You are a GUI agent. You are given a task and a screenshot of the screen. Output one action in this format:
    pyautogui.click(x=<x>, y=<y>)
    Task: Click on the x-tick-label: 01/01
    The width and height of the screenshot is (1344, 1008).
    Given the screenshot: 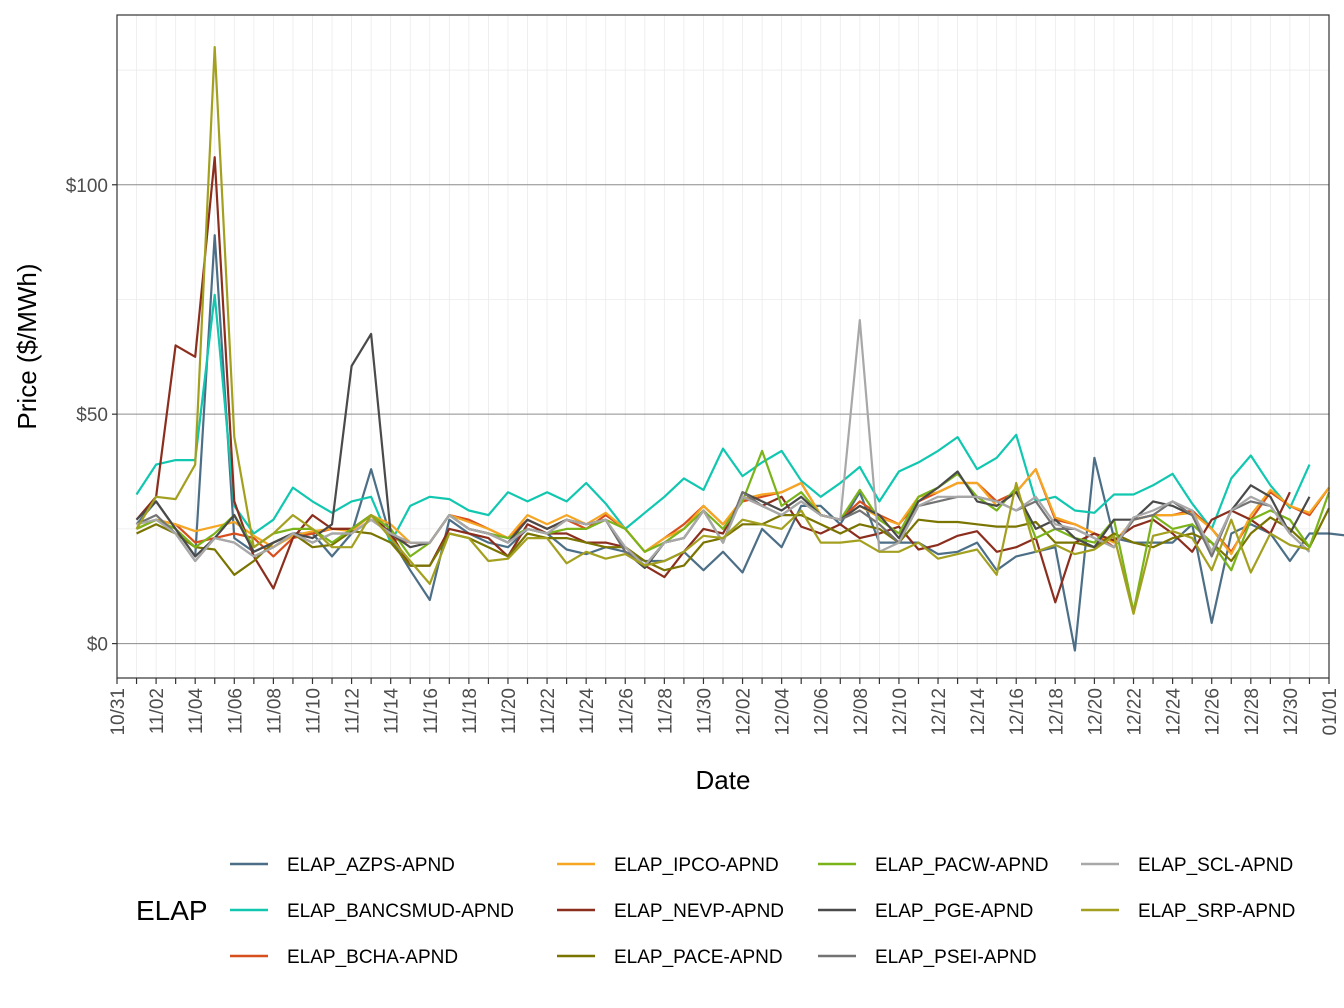 What is the action you would take?
    pyautogui.click(x=1330, y=712)
    